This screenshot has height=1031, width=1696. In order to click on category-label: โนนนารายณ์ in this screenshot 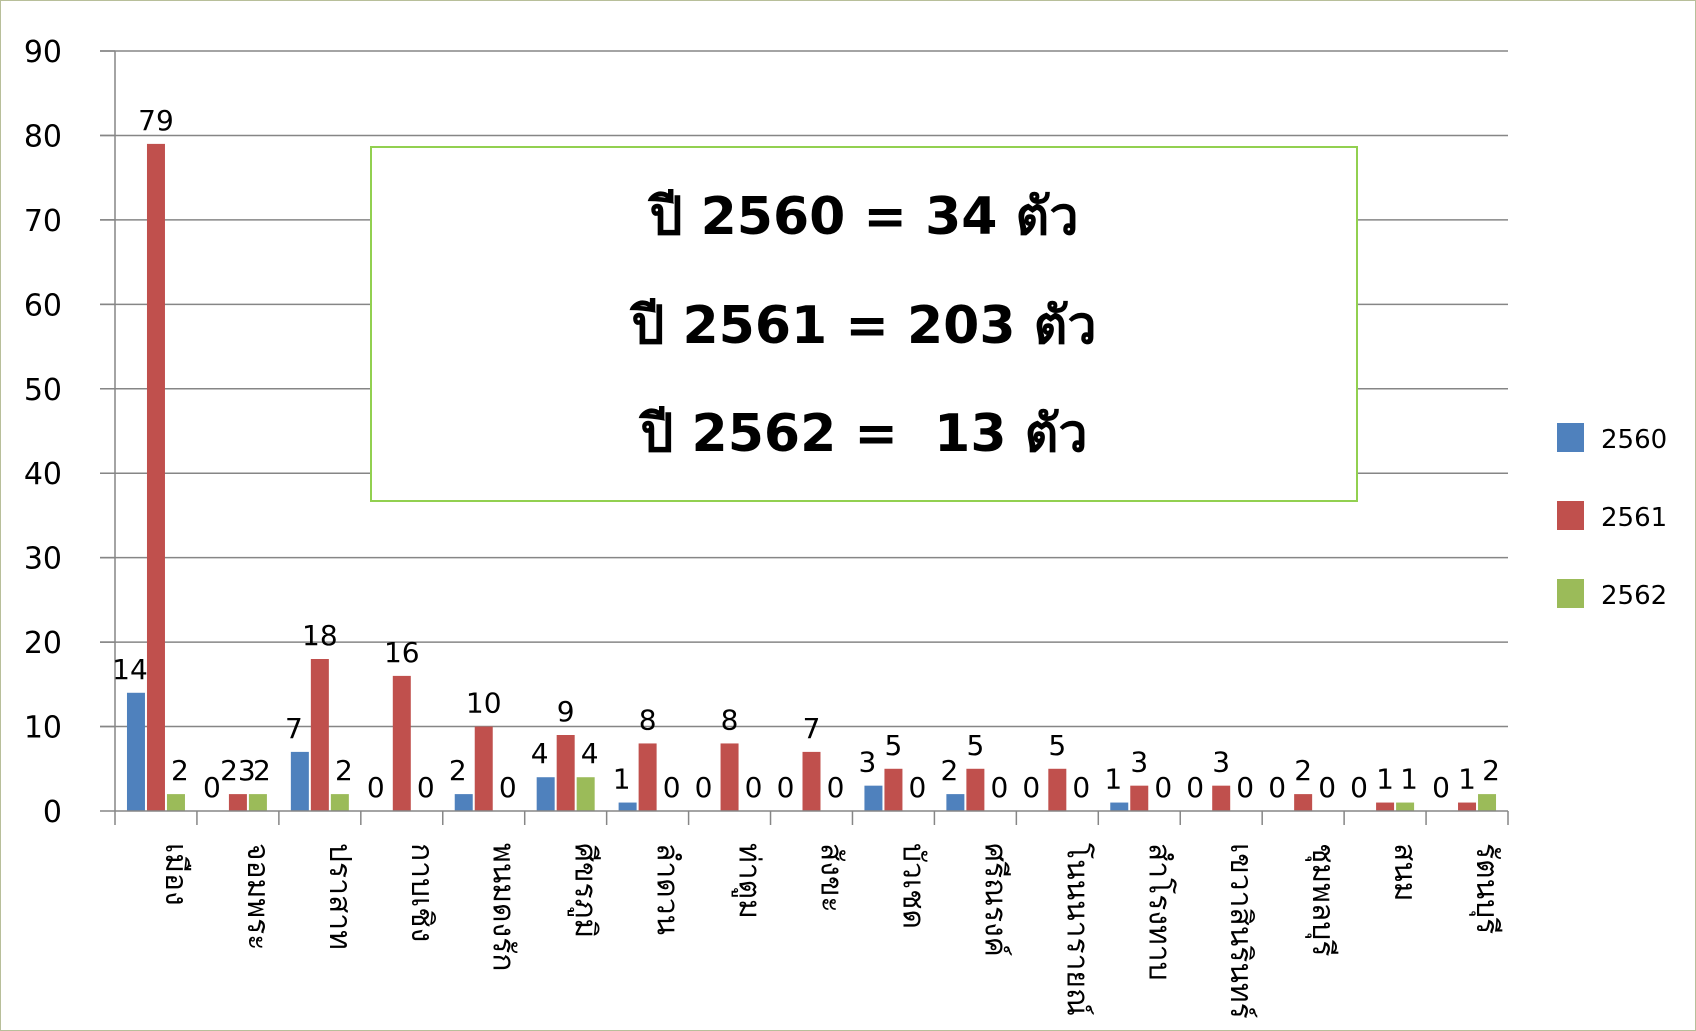, I will do `click(1077, 929)`.